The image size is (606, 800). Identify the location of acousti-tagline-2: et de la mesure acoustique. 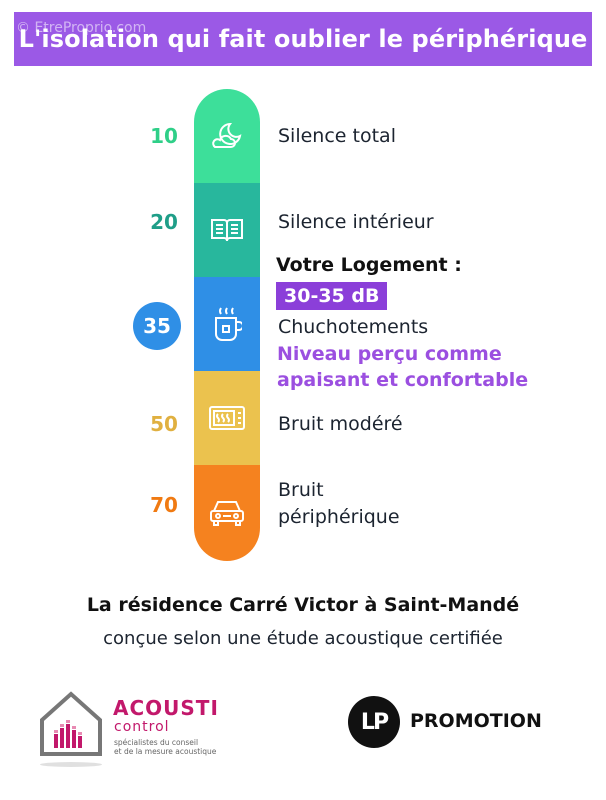
(165, 751).